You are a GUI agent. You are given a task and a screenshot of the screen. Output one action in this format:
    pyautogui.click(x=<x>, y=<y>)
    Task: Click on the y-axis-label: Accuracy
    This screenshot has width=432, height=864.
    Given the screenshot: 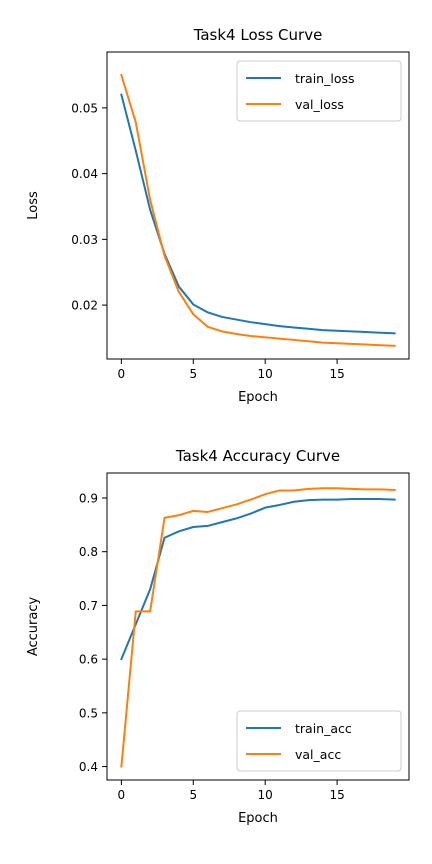 What is the action you would take?
    pyautogui.click(x=33, y=627)
    